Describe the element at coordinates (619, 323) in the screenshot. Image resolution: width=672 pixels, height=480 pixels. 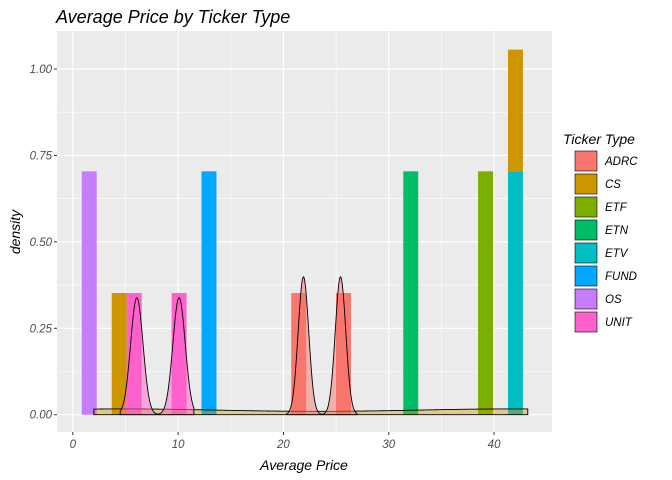
I see `legend-label-unit: UNIT` at that location.